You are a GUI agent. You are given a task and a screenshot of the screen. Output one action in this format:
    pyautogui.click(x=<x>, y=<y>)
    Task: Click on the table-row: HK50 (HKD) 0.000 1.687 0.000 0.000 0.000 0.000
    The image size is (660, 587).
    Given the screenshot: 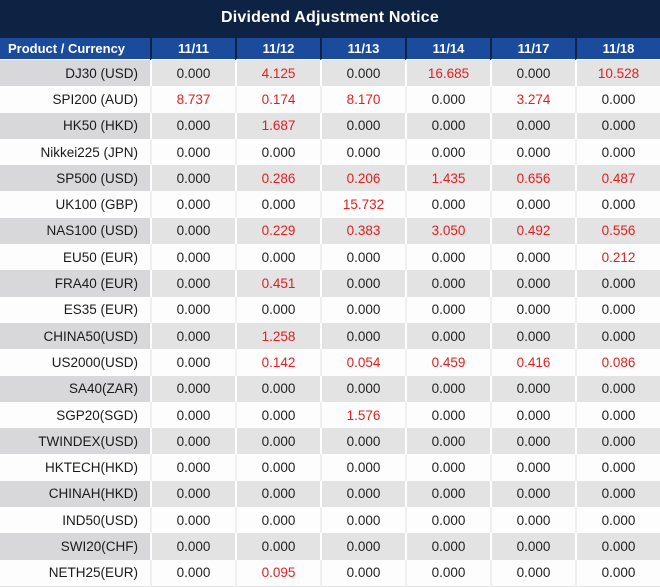 What is the action you would take?
    pyautogui.click(x=330, y=125)
    